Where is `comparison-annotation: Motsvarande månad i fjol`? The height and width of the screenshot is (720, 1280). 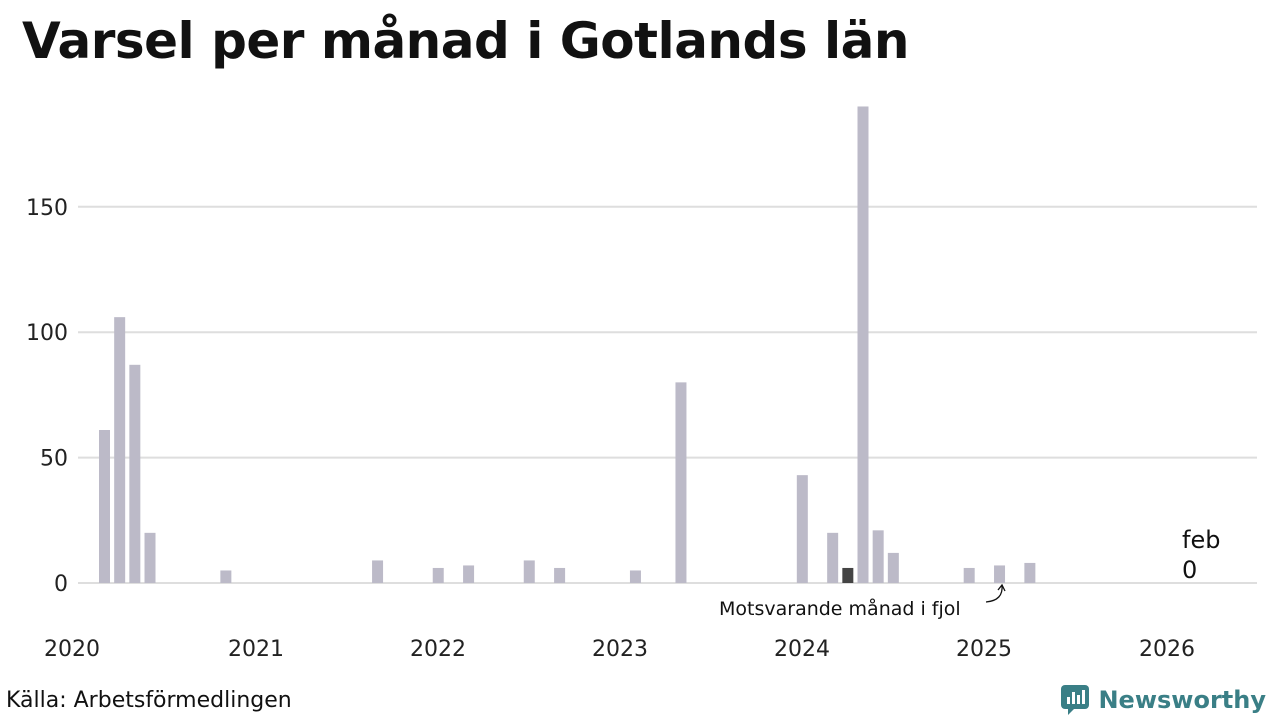
comparison-annotation: Motsvarande månad i fjol is located at coordinates (840, 608).